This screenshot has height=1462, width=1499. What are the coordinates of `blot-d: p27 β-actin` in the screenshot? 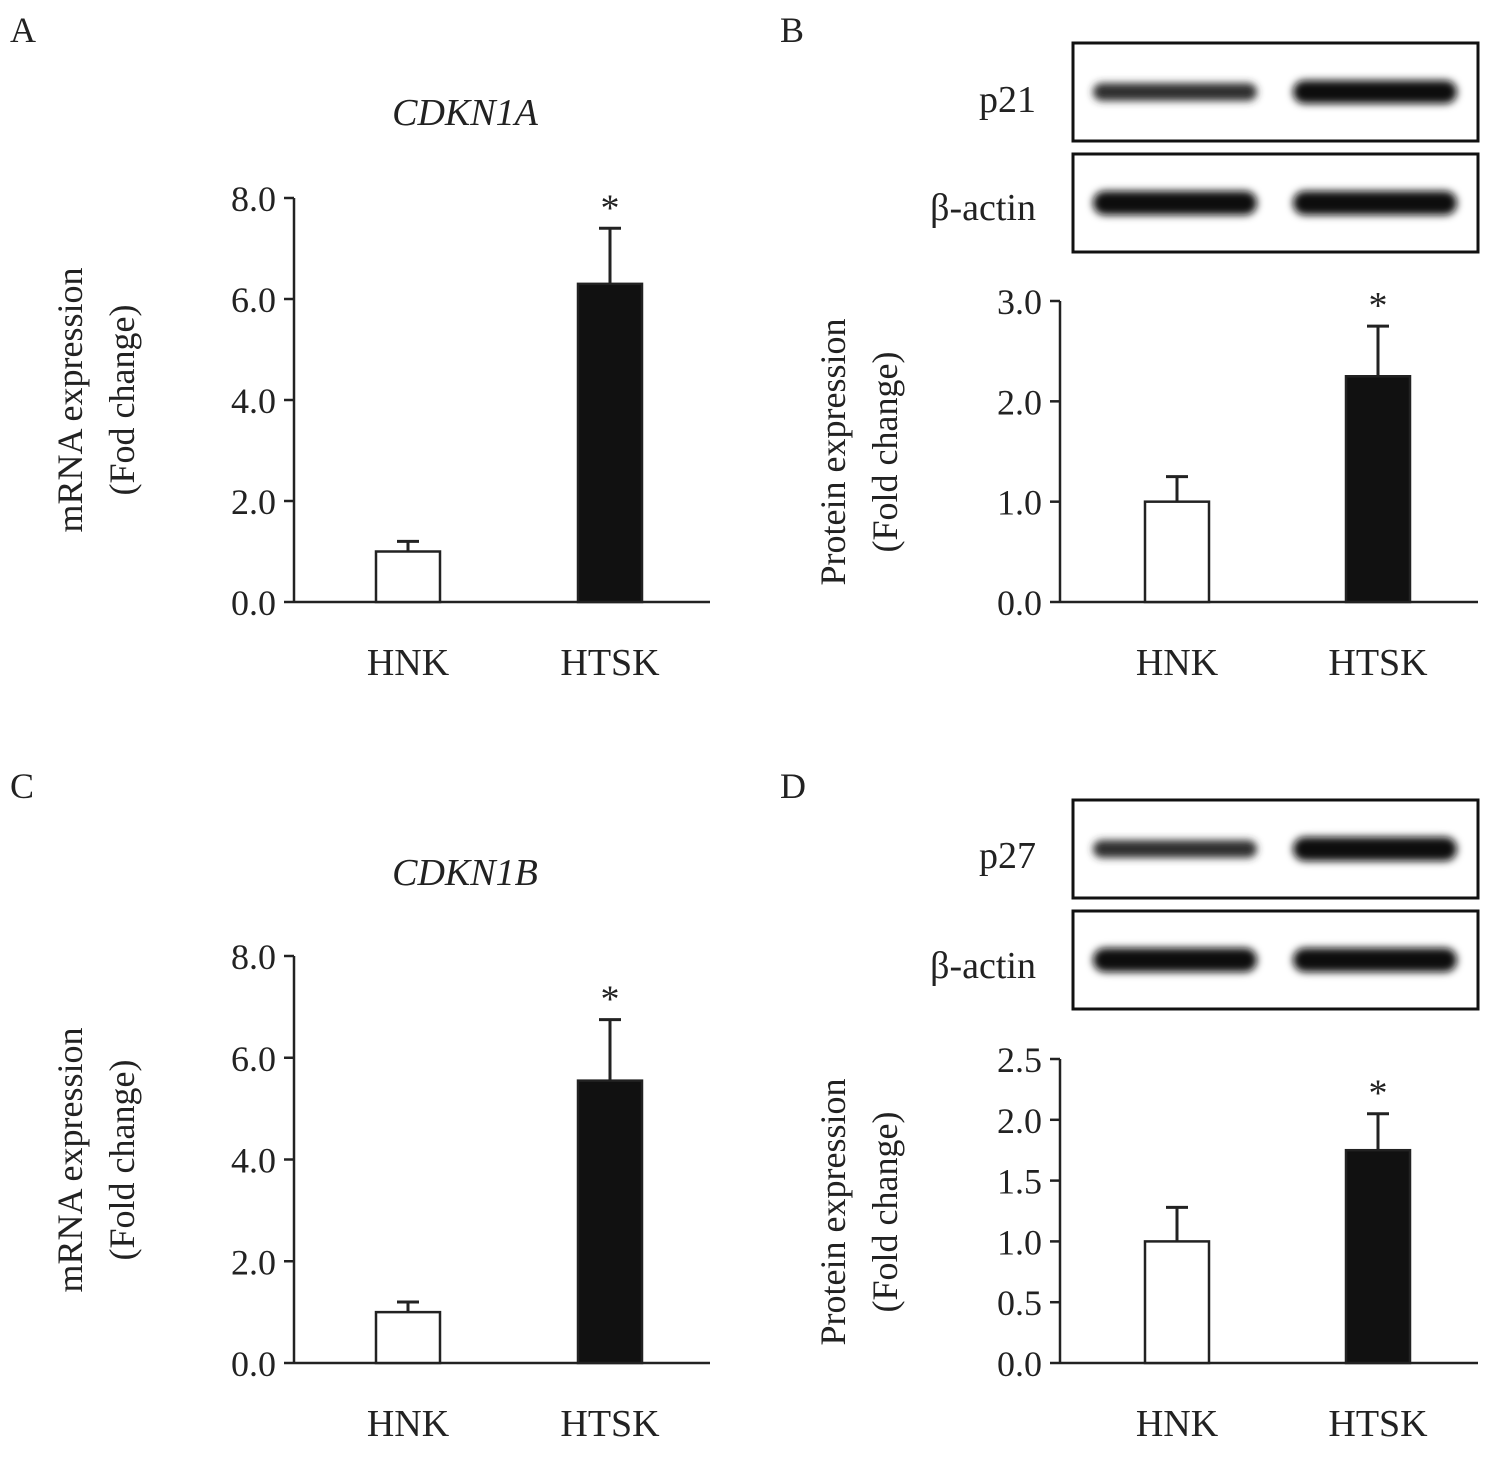 It's located at (1205, 904).